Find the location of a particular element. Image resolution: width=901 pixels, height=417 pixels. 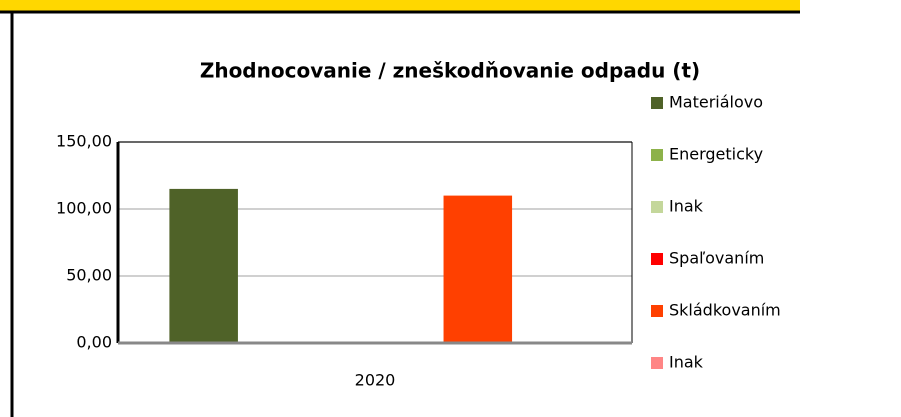

legend-label: Spaľovaním is located at coordinates (716, 258).